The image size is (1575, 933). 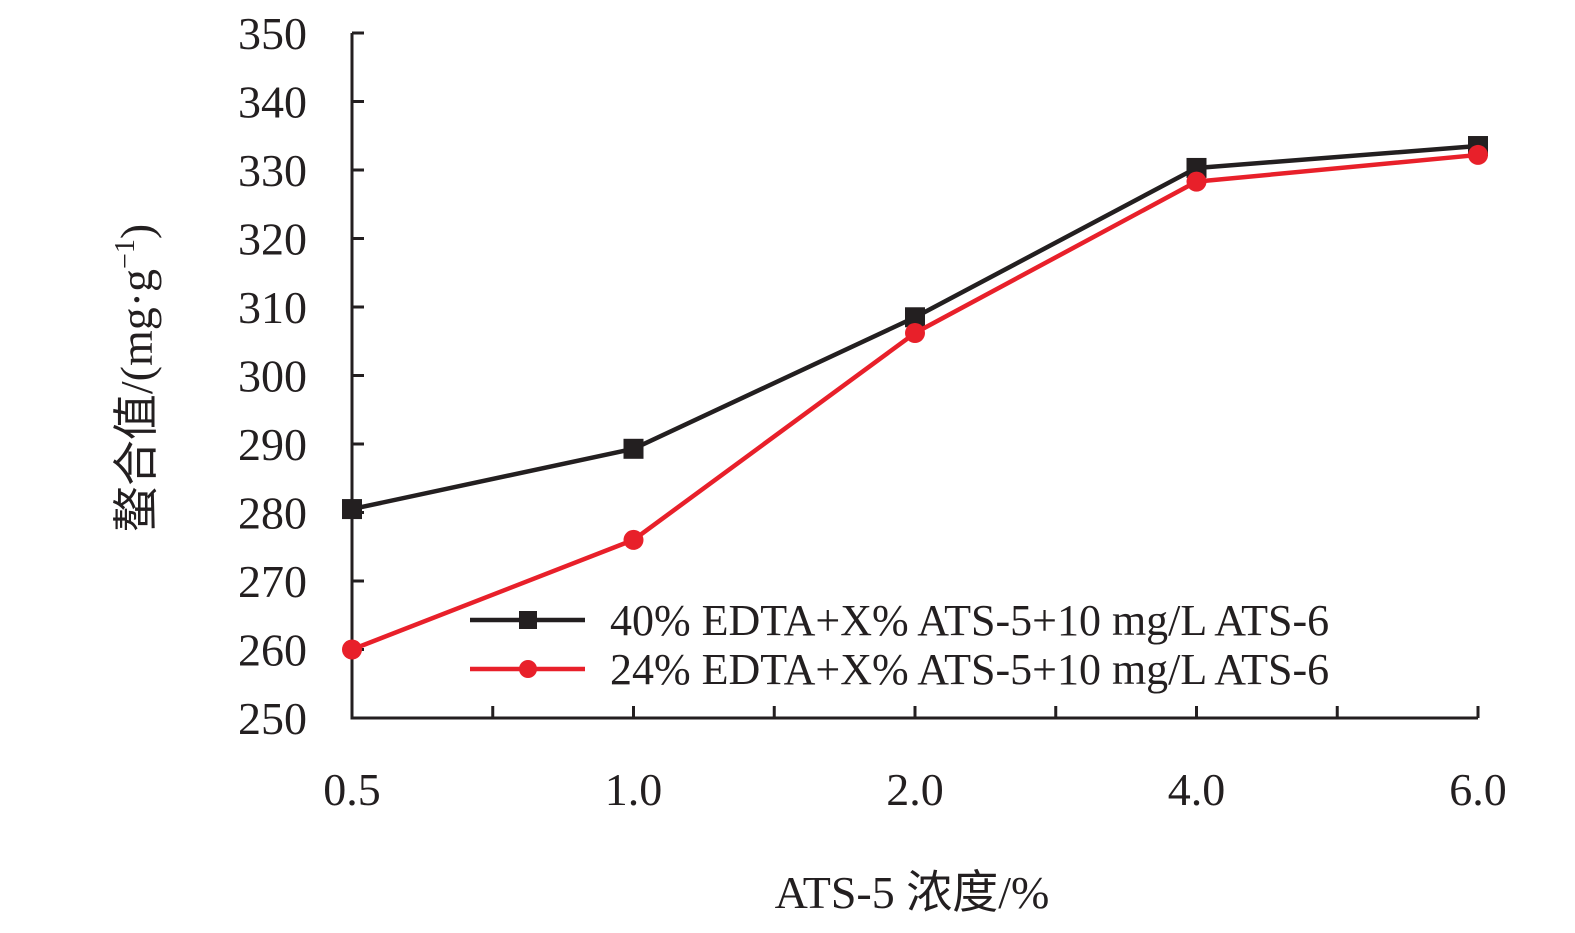 I want to click on legend-item: 24% EDTA+X% ATS-5+10 mg/L ATS-6, so click(x=899, y=669).